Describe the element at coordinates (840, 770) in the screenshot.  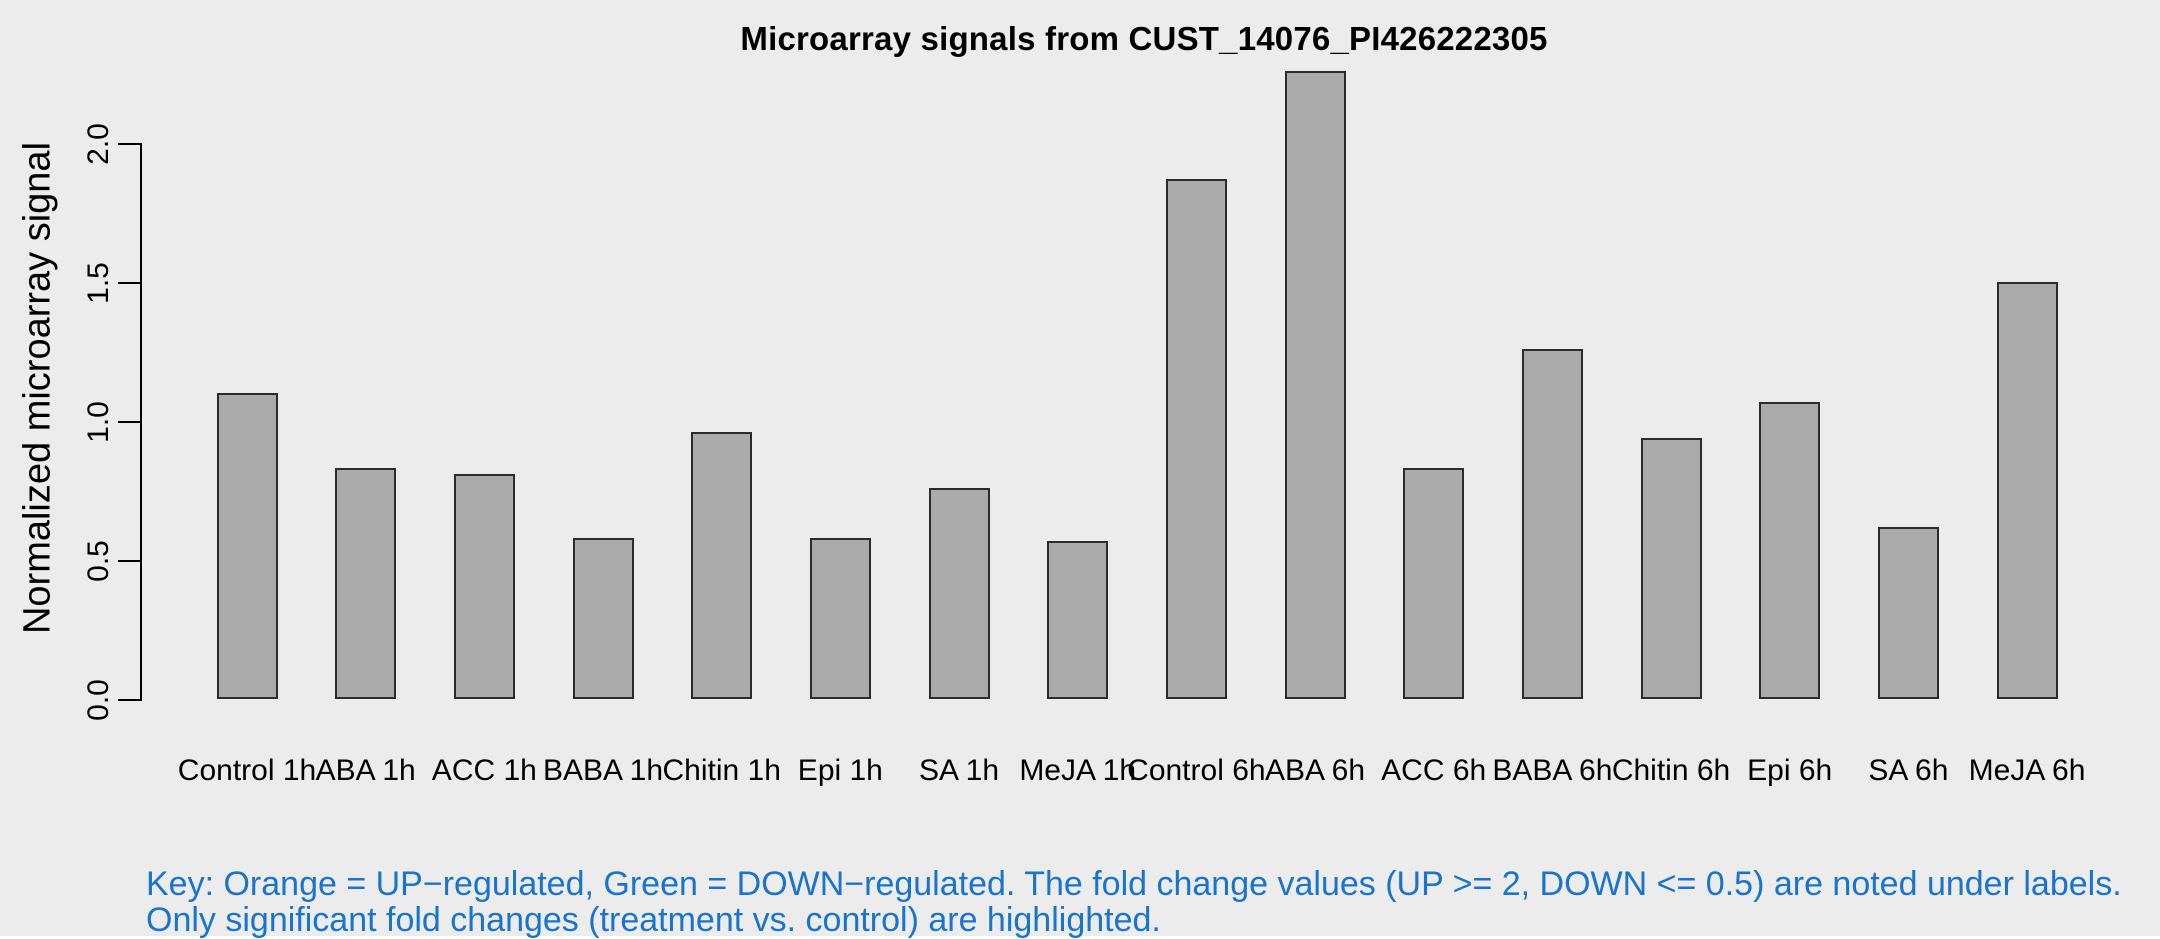
I see `x-label-epi-1h: Epi 1h` at that location.